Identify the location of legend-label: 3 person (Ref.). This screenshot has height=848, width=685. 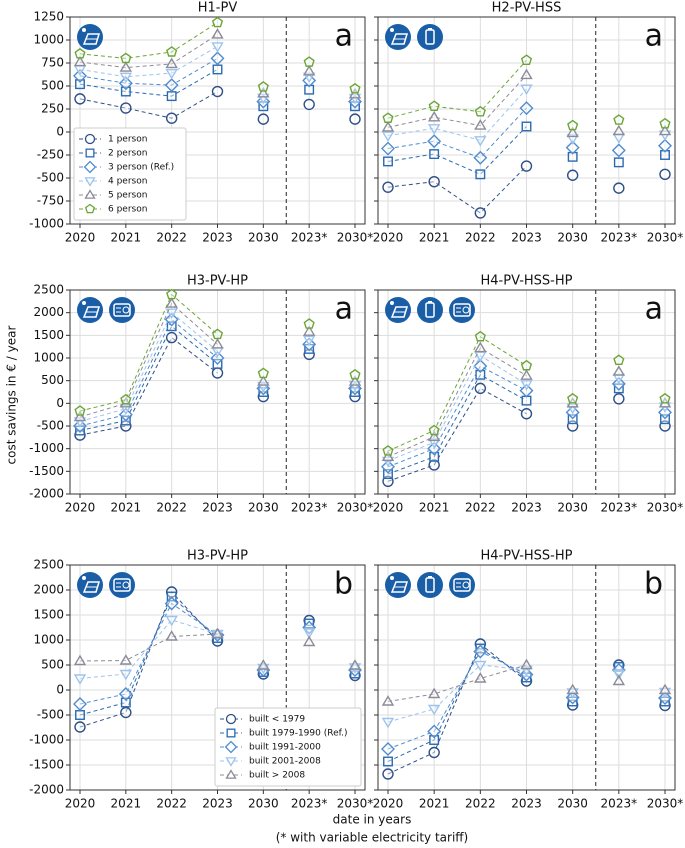
(141, 168).